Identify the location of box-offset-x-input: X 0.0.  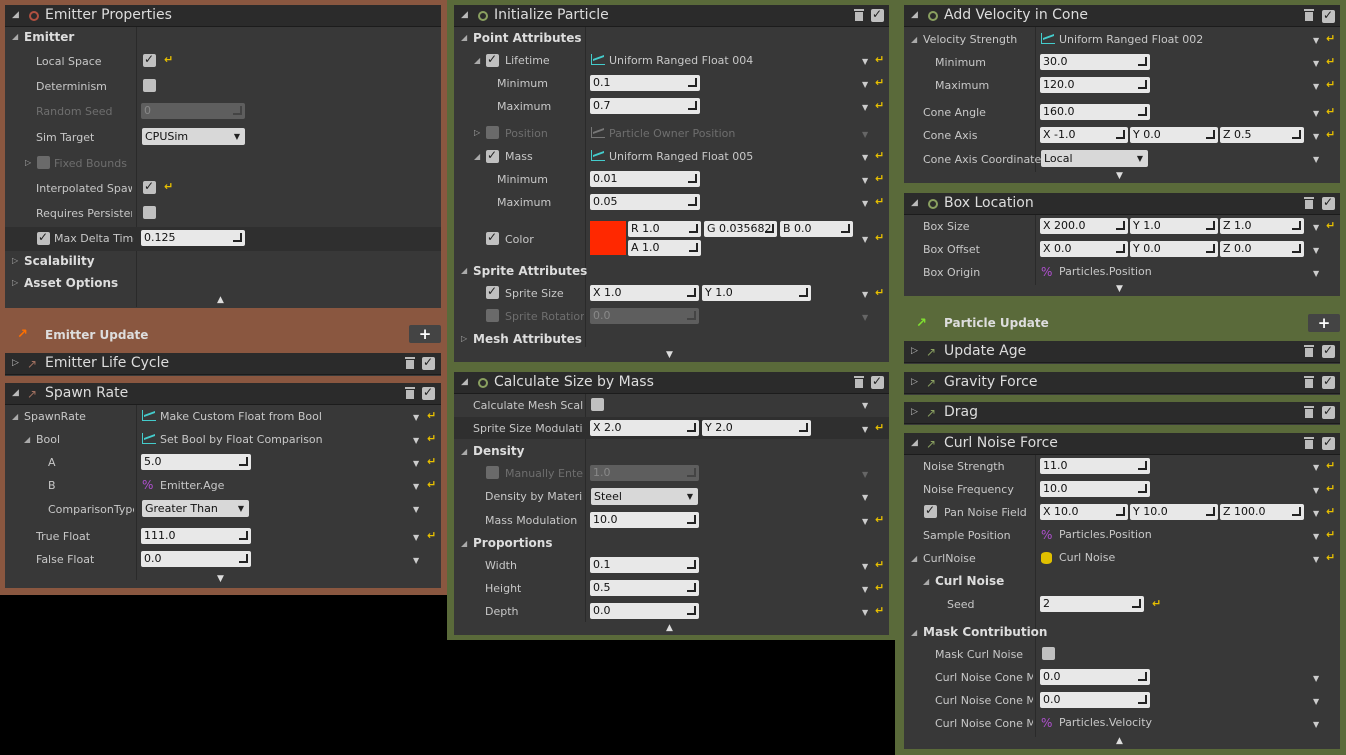
(1084, 249).